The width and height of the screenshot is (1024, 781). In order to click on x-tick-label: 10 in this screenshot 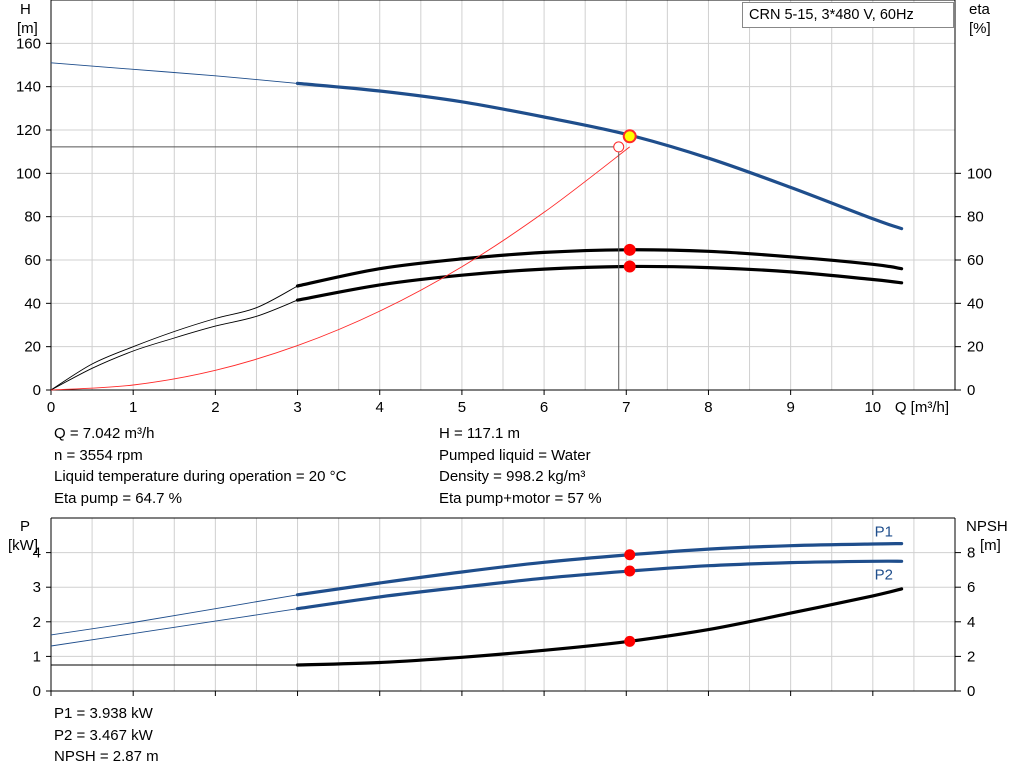, I will do `click(872, 407)`.